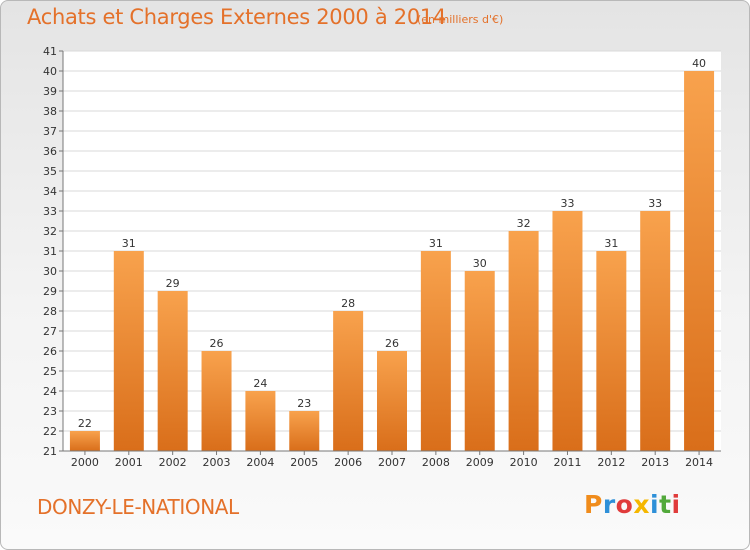 The width and height of the screenshot is (750, 550). I want to click on x-tick-label: 2010, so click(524, 462).